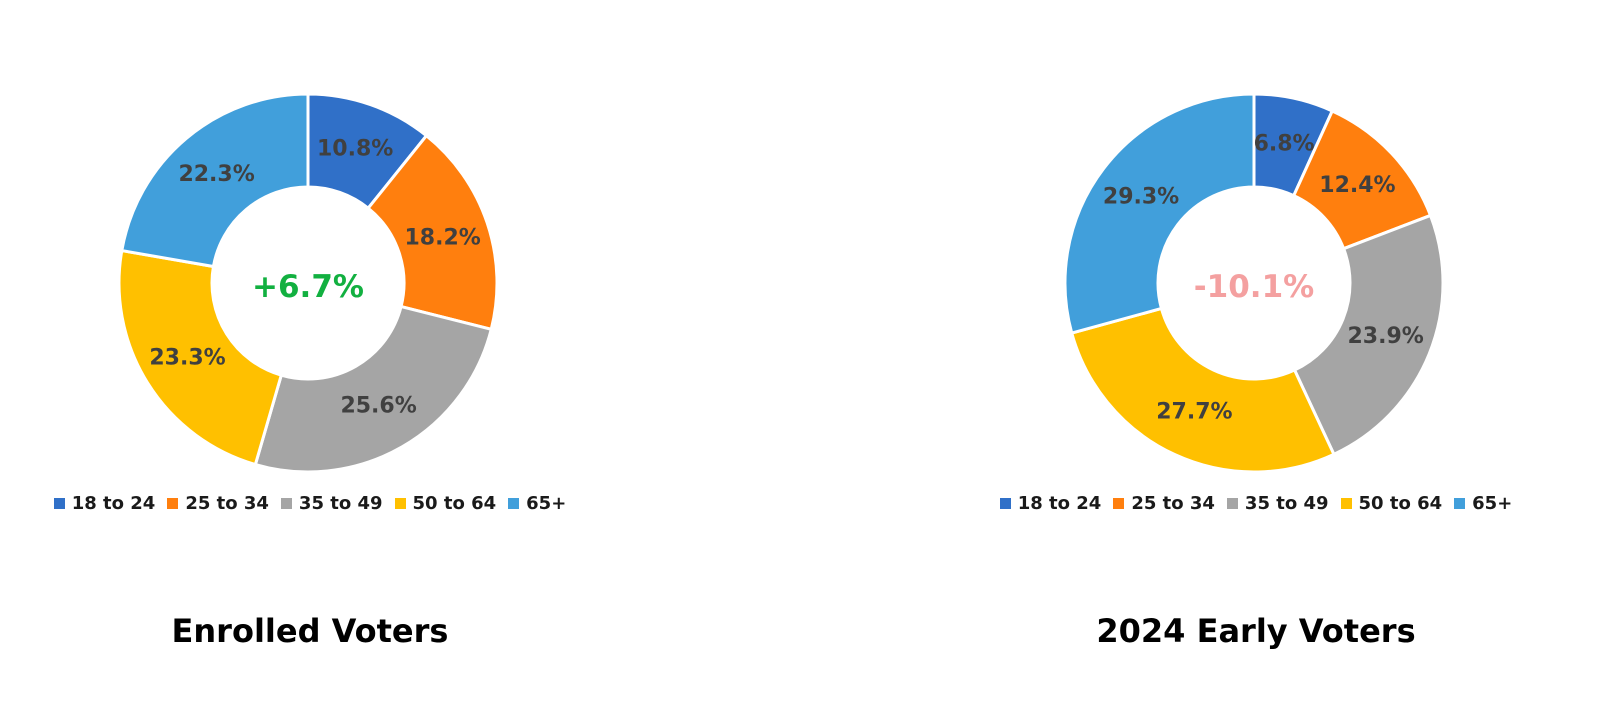 The image size is (1600, 716). Describe the element at coordinates (187, 358) in the screenshot. I see `data-label-50-to-64: 23.3%` at that location.